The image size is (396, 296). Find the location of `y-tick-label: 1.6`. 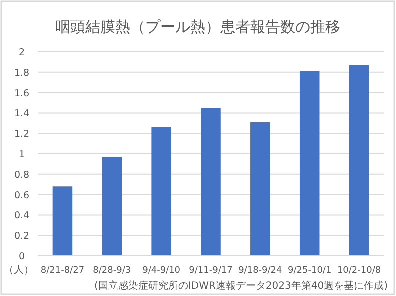

y-tick-label: 1.6 is located at coordinates (22, 94).